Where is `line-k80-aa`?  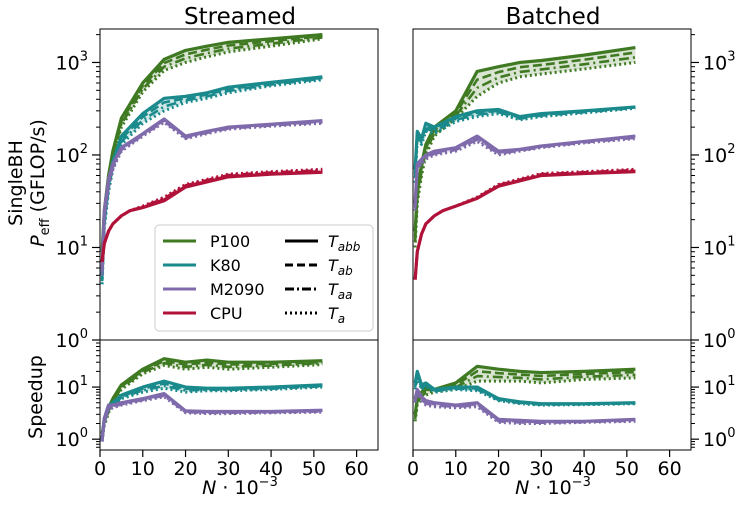 line-k80-aa is located at coordinates (524, 142).